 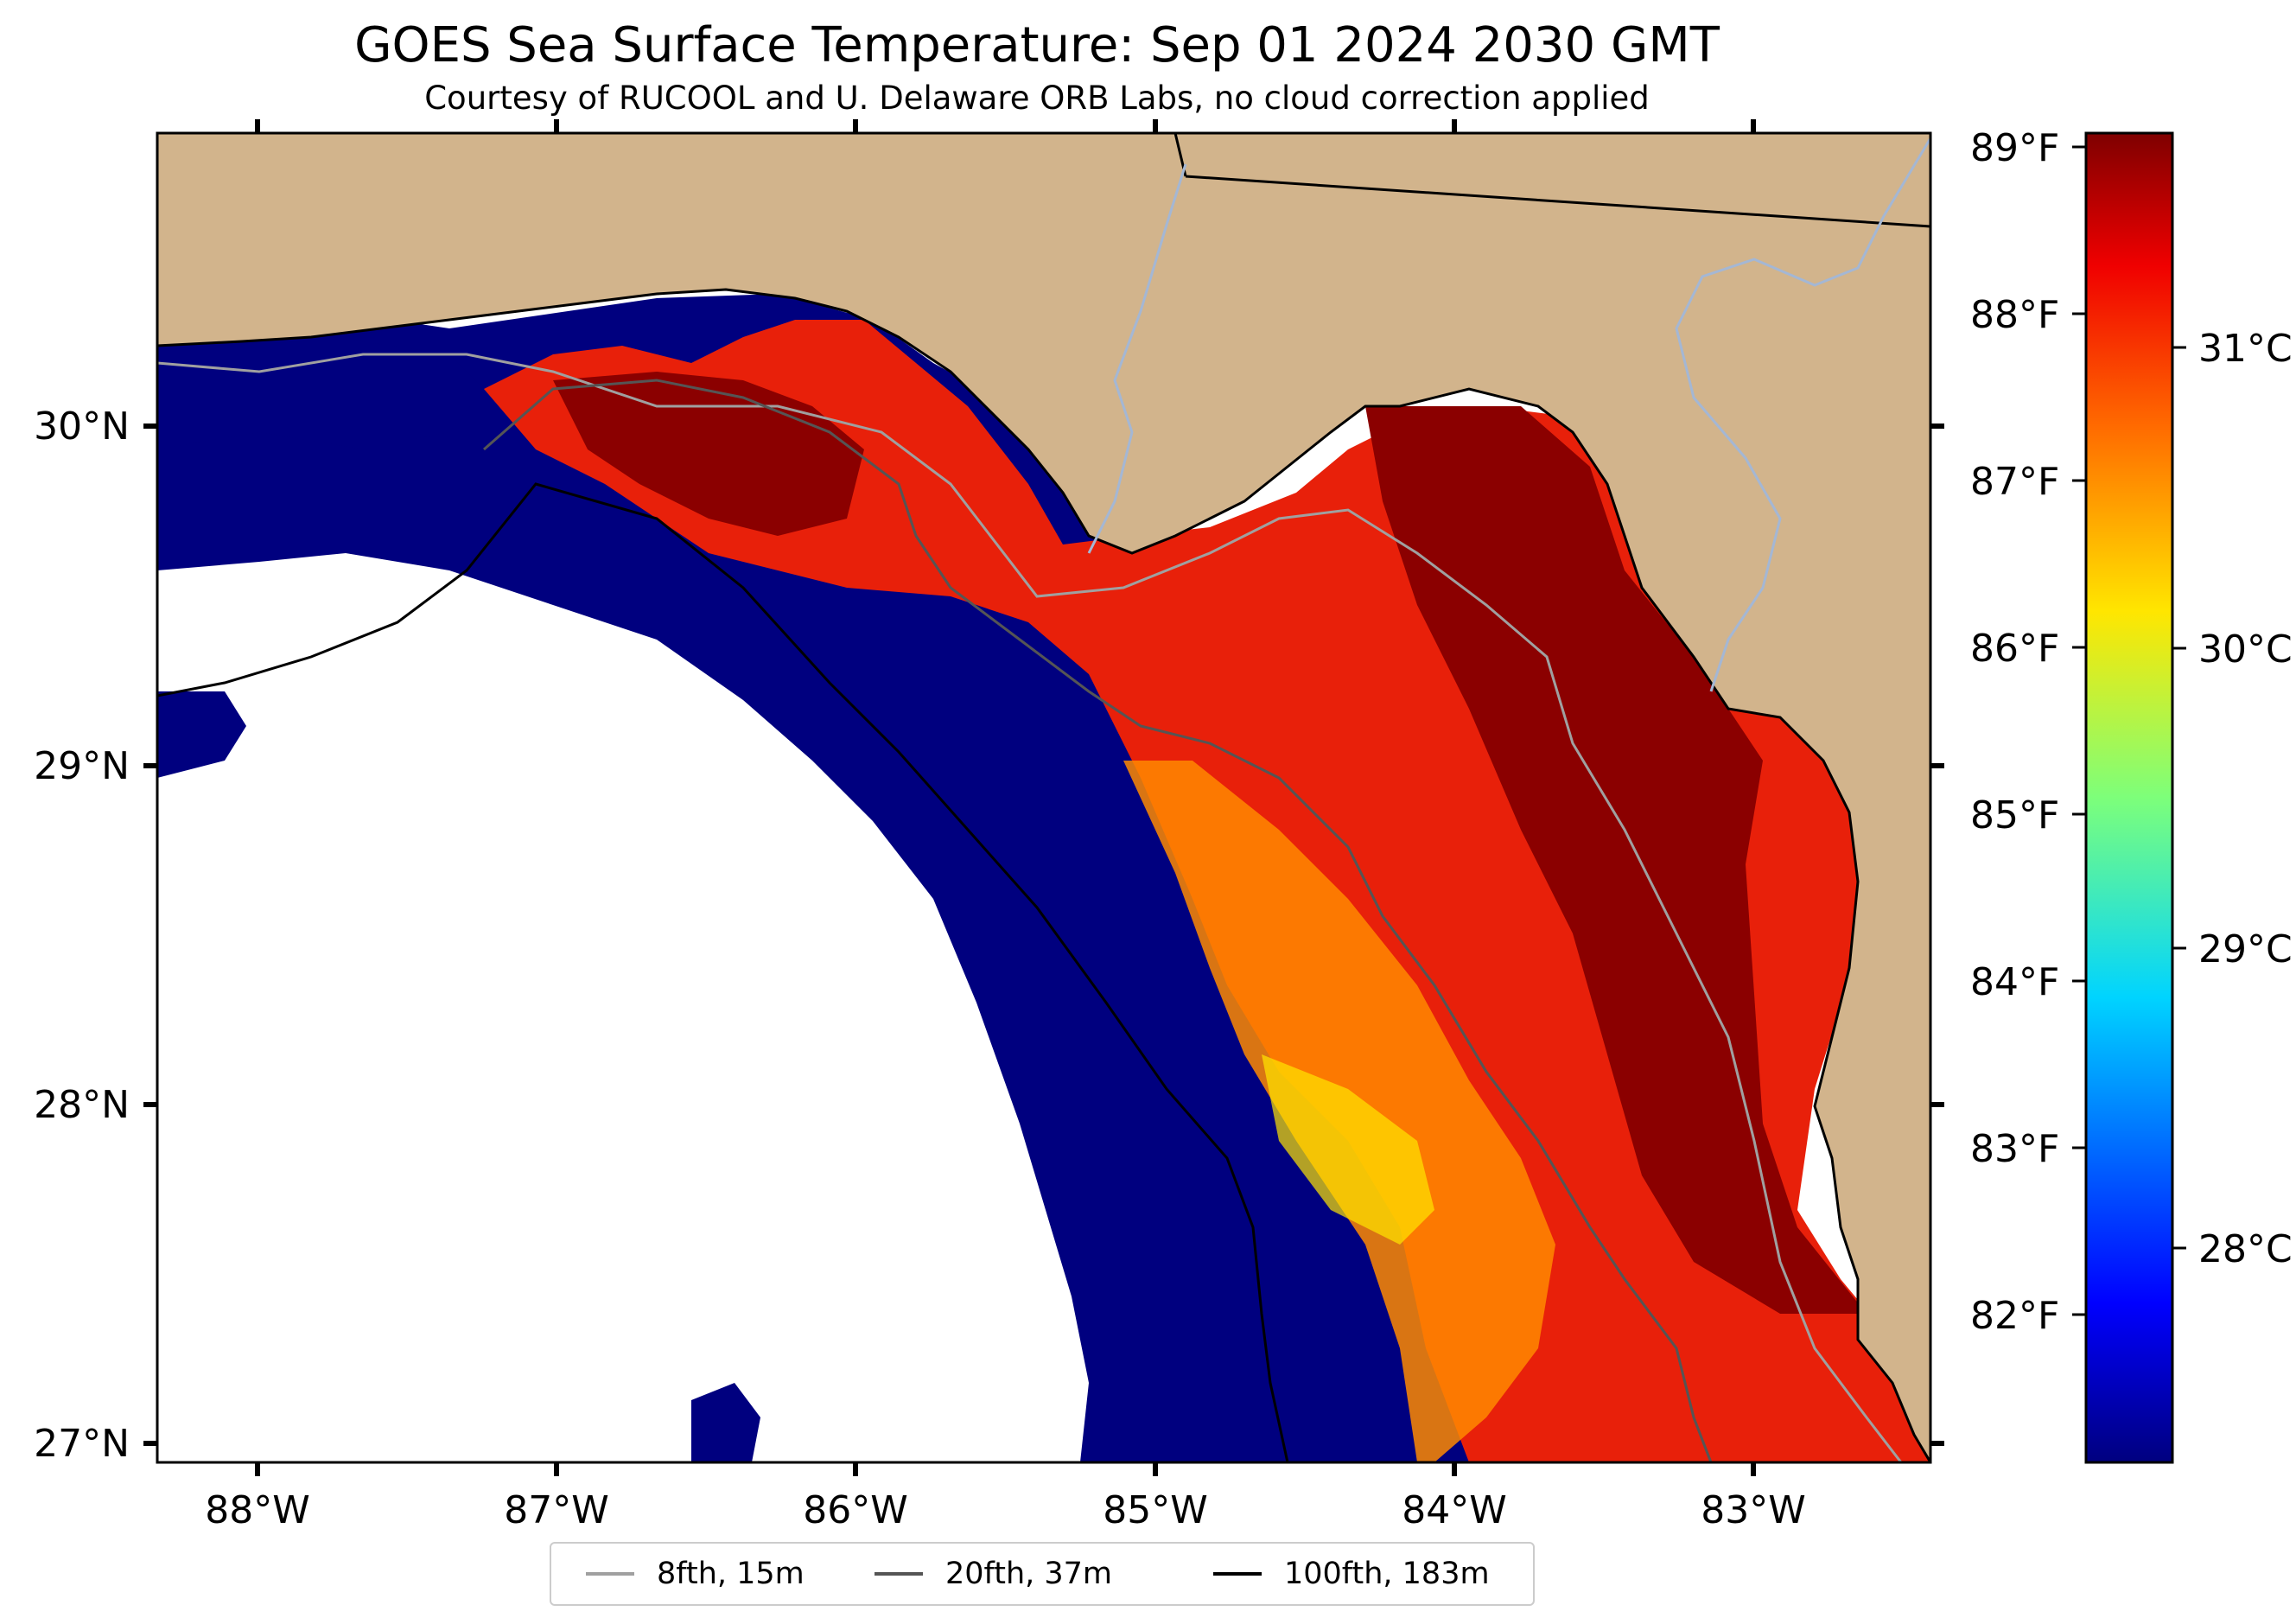 I want to click on contour-legend: 8fth, 15m 20fth, 37m 100fth, 183m, so click(x=1042, y=1574).